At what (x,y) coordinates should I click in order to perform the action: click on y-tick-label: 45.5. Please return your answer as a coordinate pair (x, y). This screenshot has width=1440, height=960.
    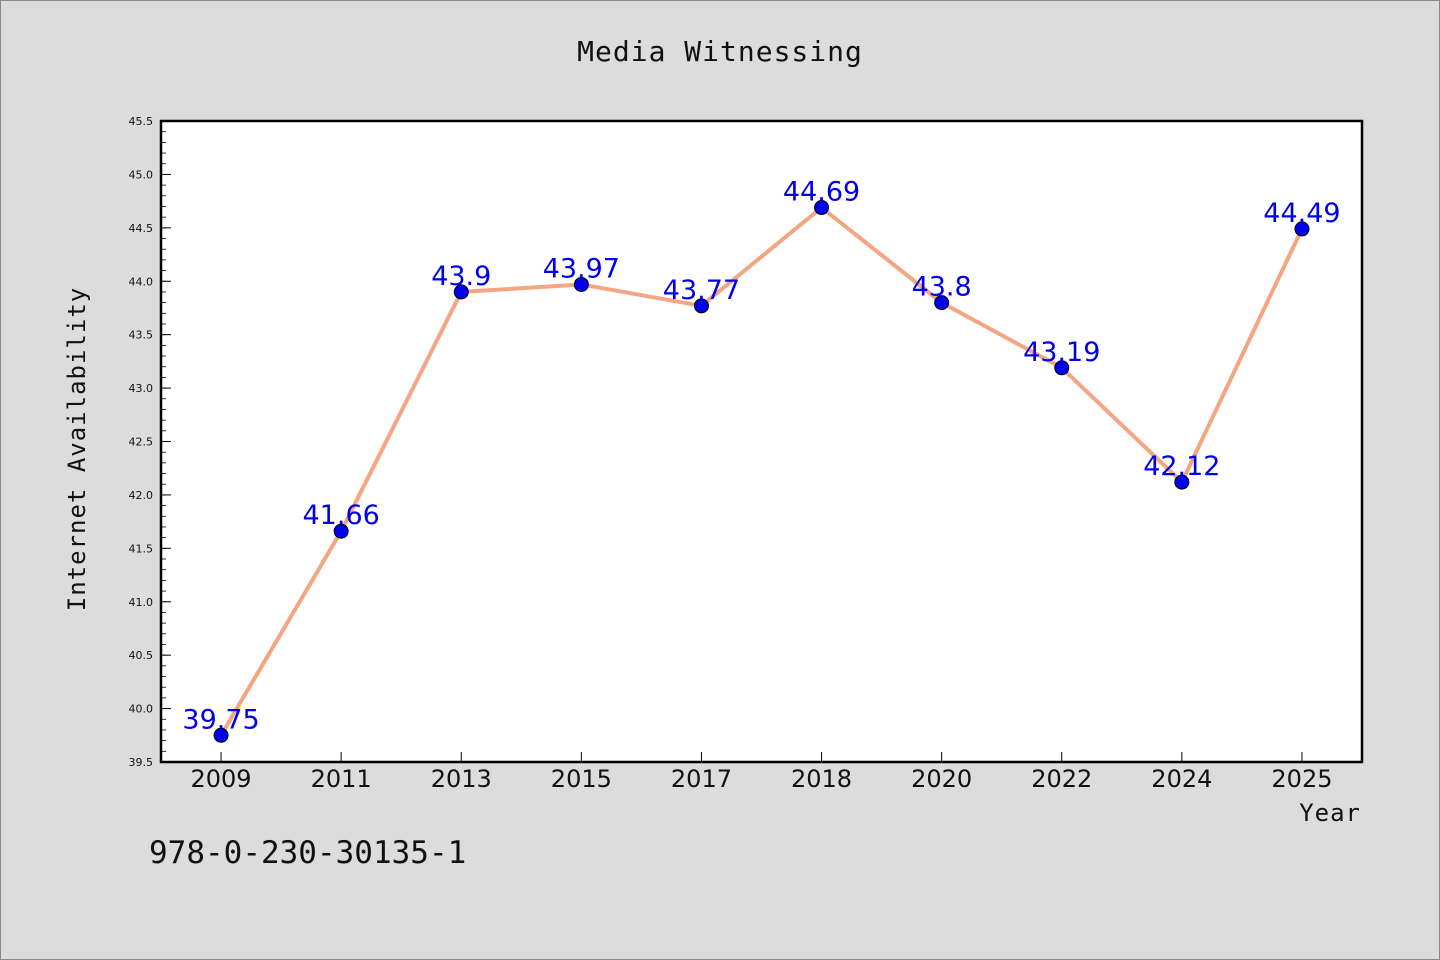
    Looking at the image, I should click on (141, 121).